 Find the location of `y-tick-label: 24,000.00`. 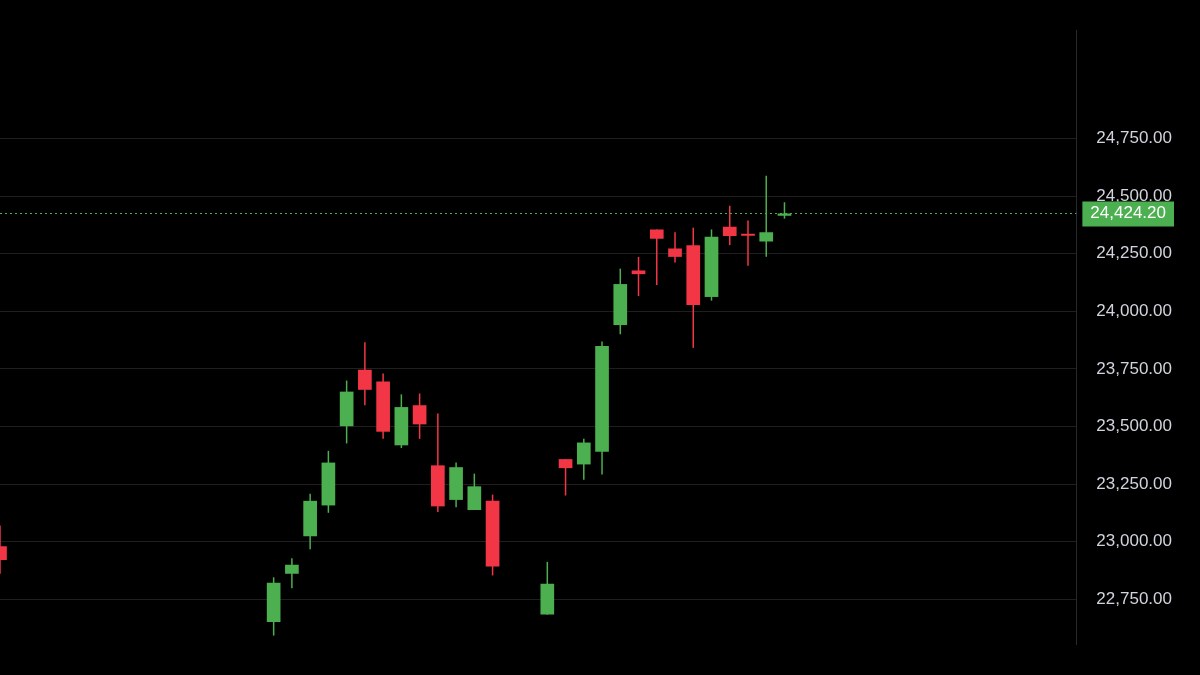

y-tick-label: 24,000.00 is located at coordinates (1134, 310).